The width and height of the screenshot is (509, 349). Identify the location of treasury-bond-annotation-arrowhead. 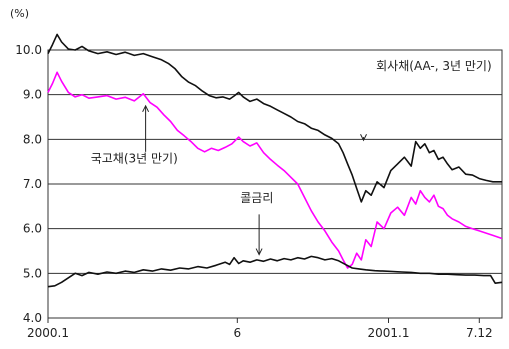
(146, 108).